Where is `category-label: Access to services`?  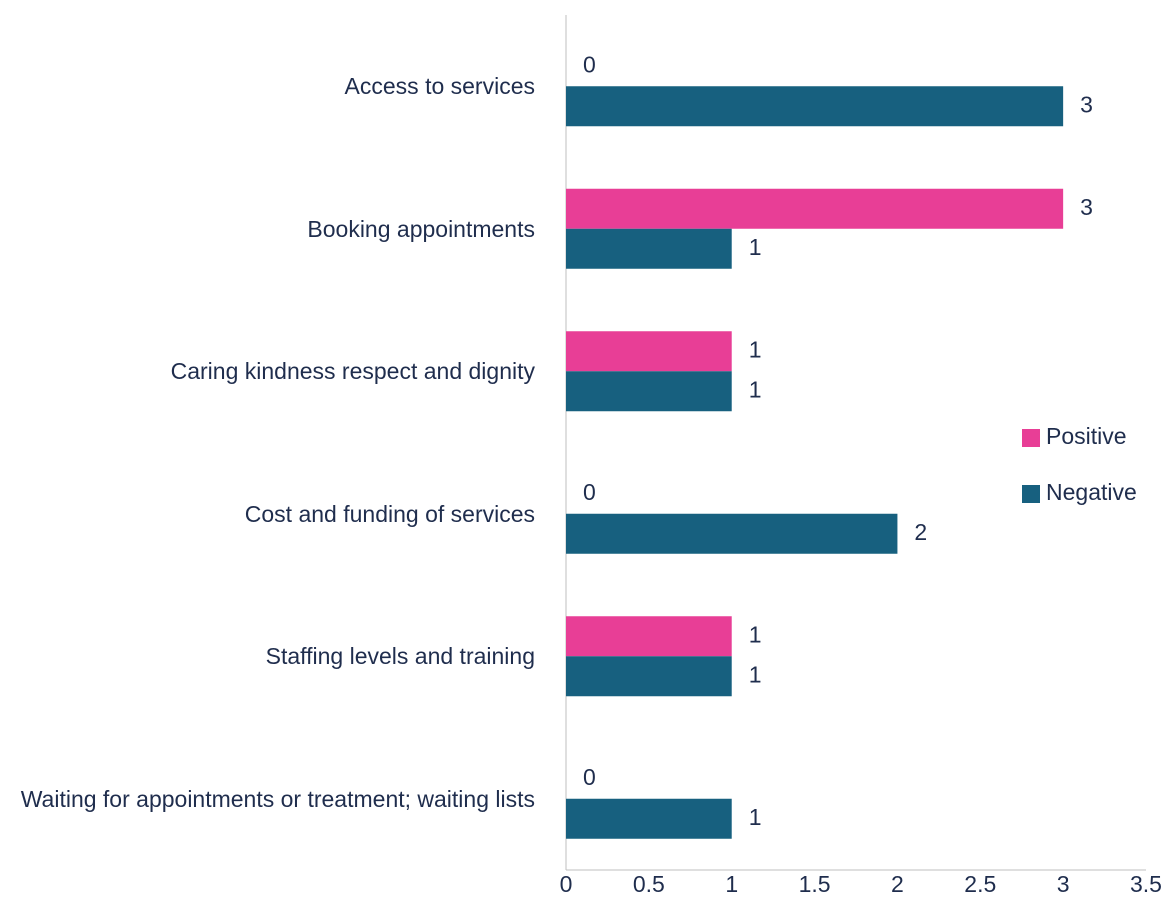
category-label: Access to services is located at coordinates (439, 86).